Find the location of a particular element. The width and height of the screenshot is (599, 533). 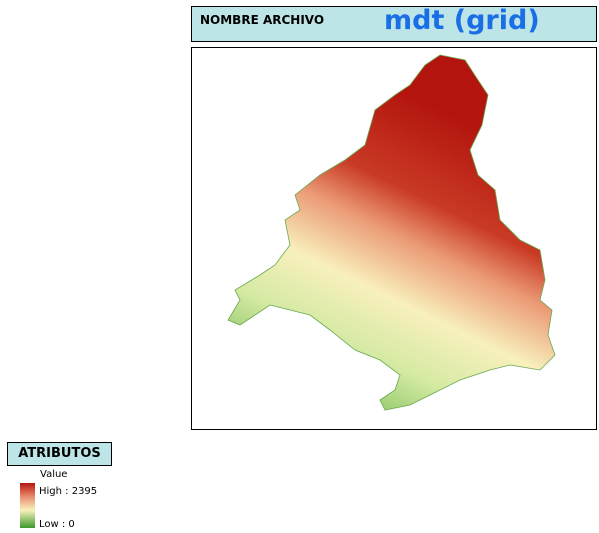

south-lowlands is located at coordinates (410, 365).